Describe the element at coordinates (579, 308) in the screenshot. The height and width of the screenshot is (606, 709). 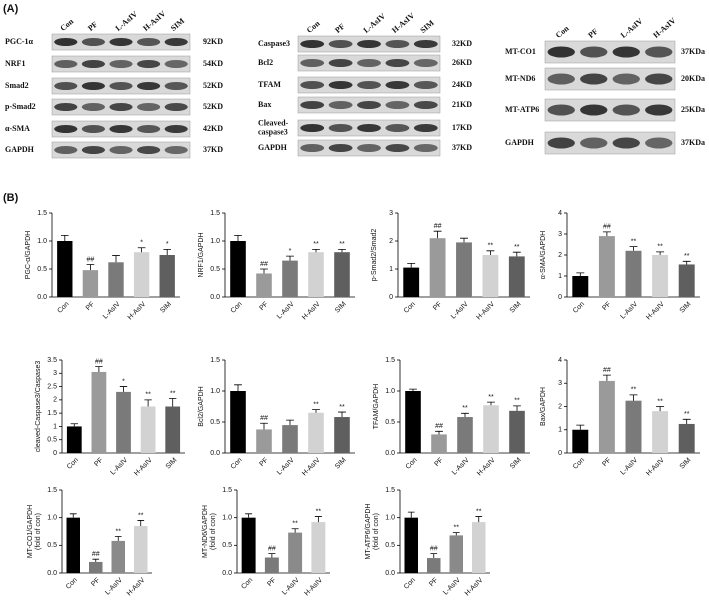
I see `x-tick-label: Con` at that location.